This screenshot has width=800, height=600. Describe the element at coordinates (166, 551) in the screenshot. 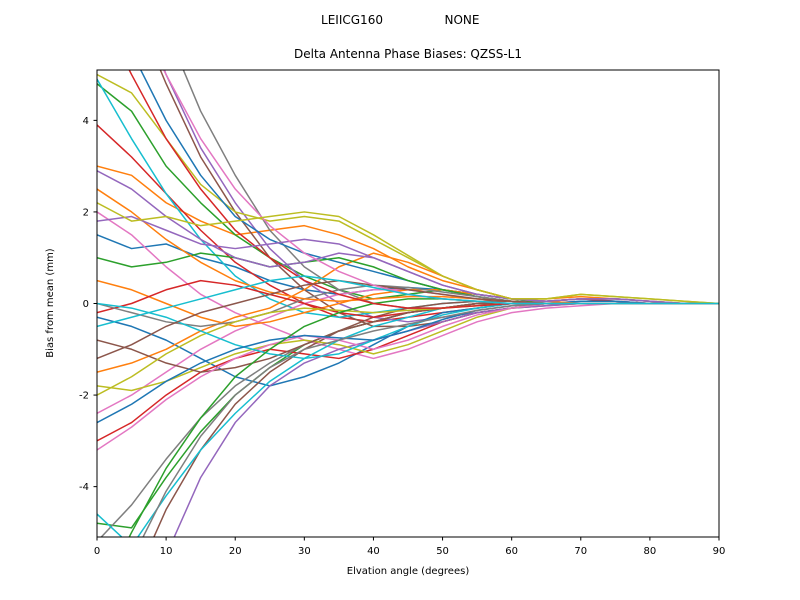

I see `x-tick-label: 10` at that location.